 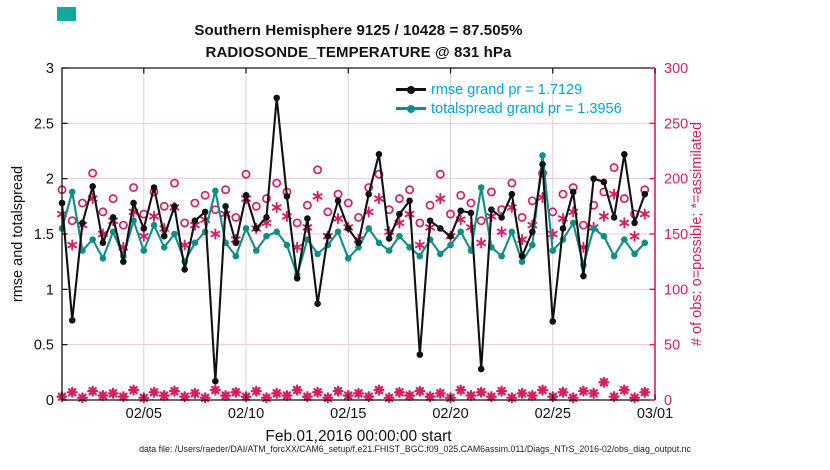 What do you see at coordinates (358, 436) in the screenshot?
I see `x-axis-label: Feb.01,2016 00:00:00 start` at bounding box center [358, 436].